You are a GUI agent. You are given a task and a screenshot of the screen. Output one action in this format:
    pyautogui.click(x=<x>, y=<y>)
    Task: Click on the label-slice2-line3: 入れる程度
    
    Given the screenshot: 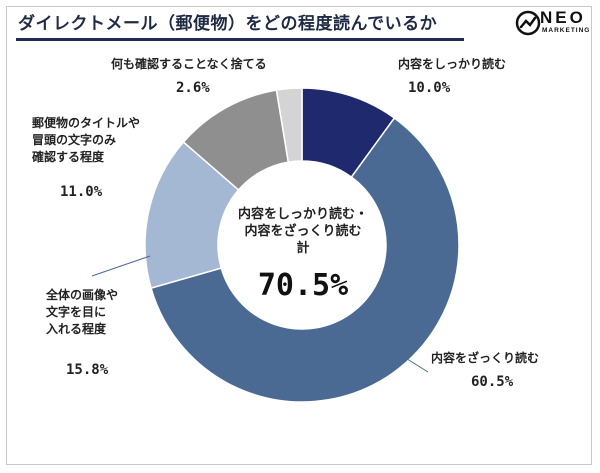 What is the action you would take?
    pyautogui.click(x=76, y=329)
    